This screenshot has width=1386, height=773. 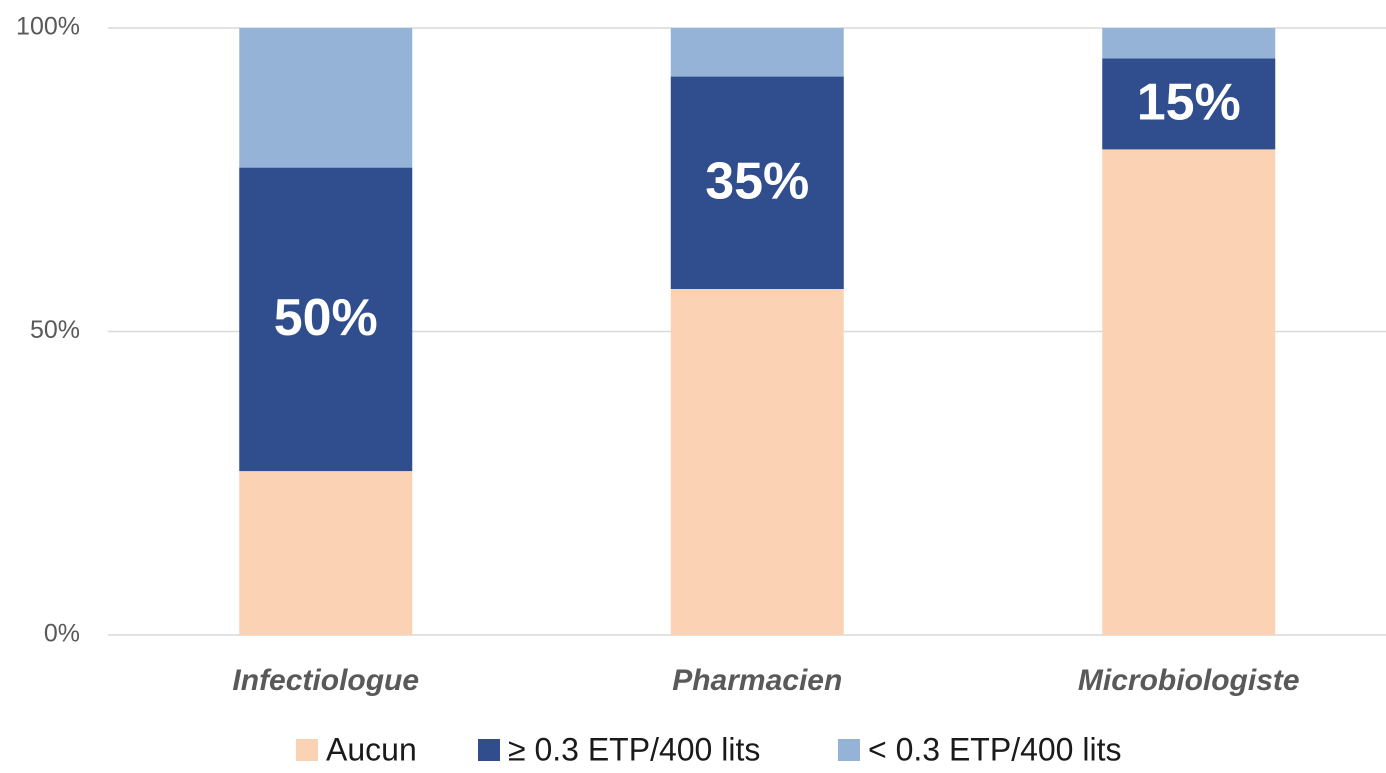 What do you see at coordinates (757, 680) in the screenshot?
I see `x-tick-label: Pharmacien` at bounding box center [757, 680].